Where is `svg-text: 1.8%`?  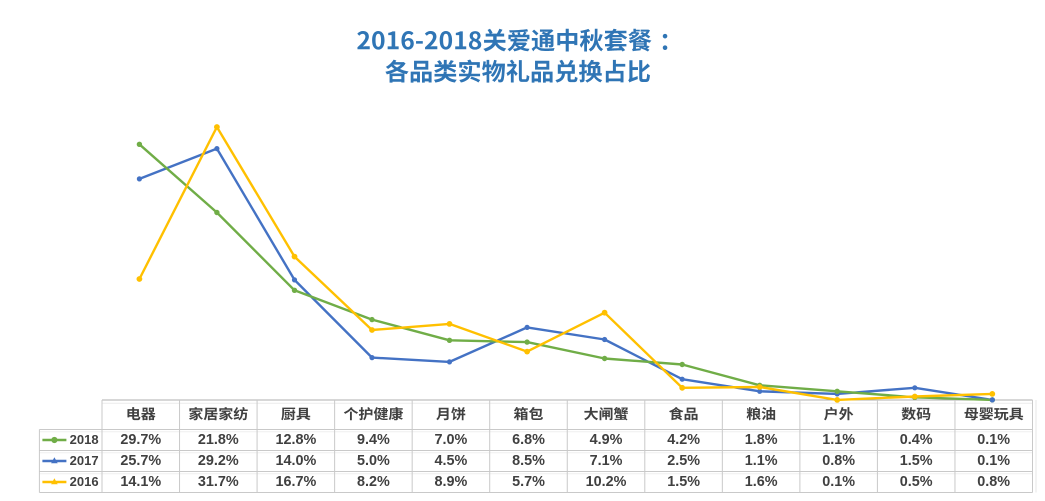
svg-text: 1.8% is located at coordinates (761, 440).